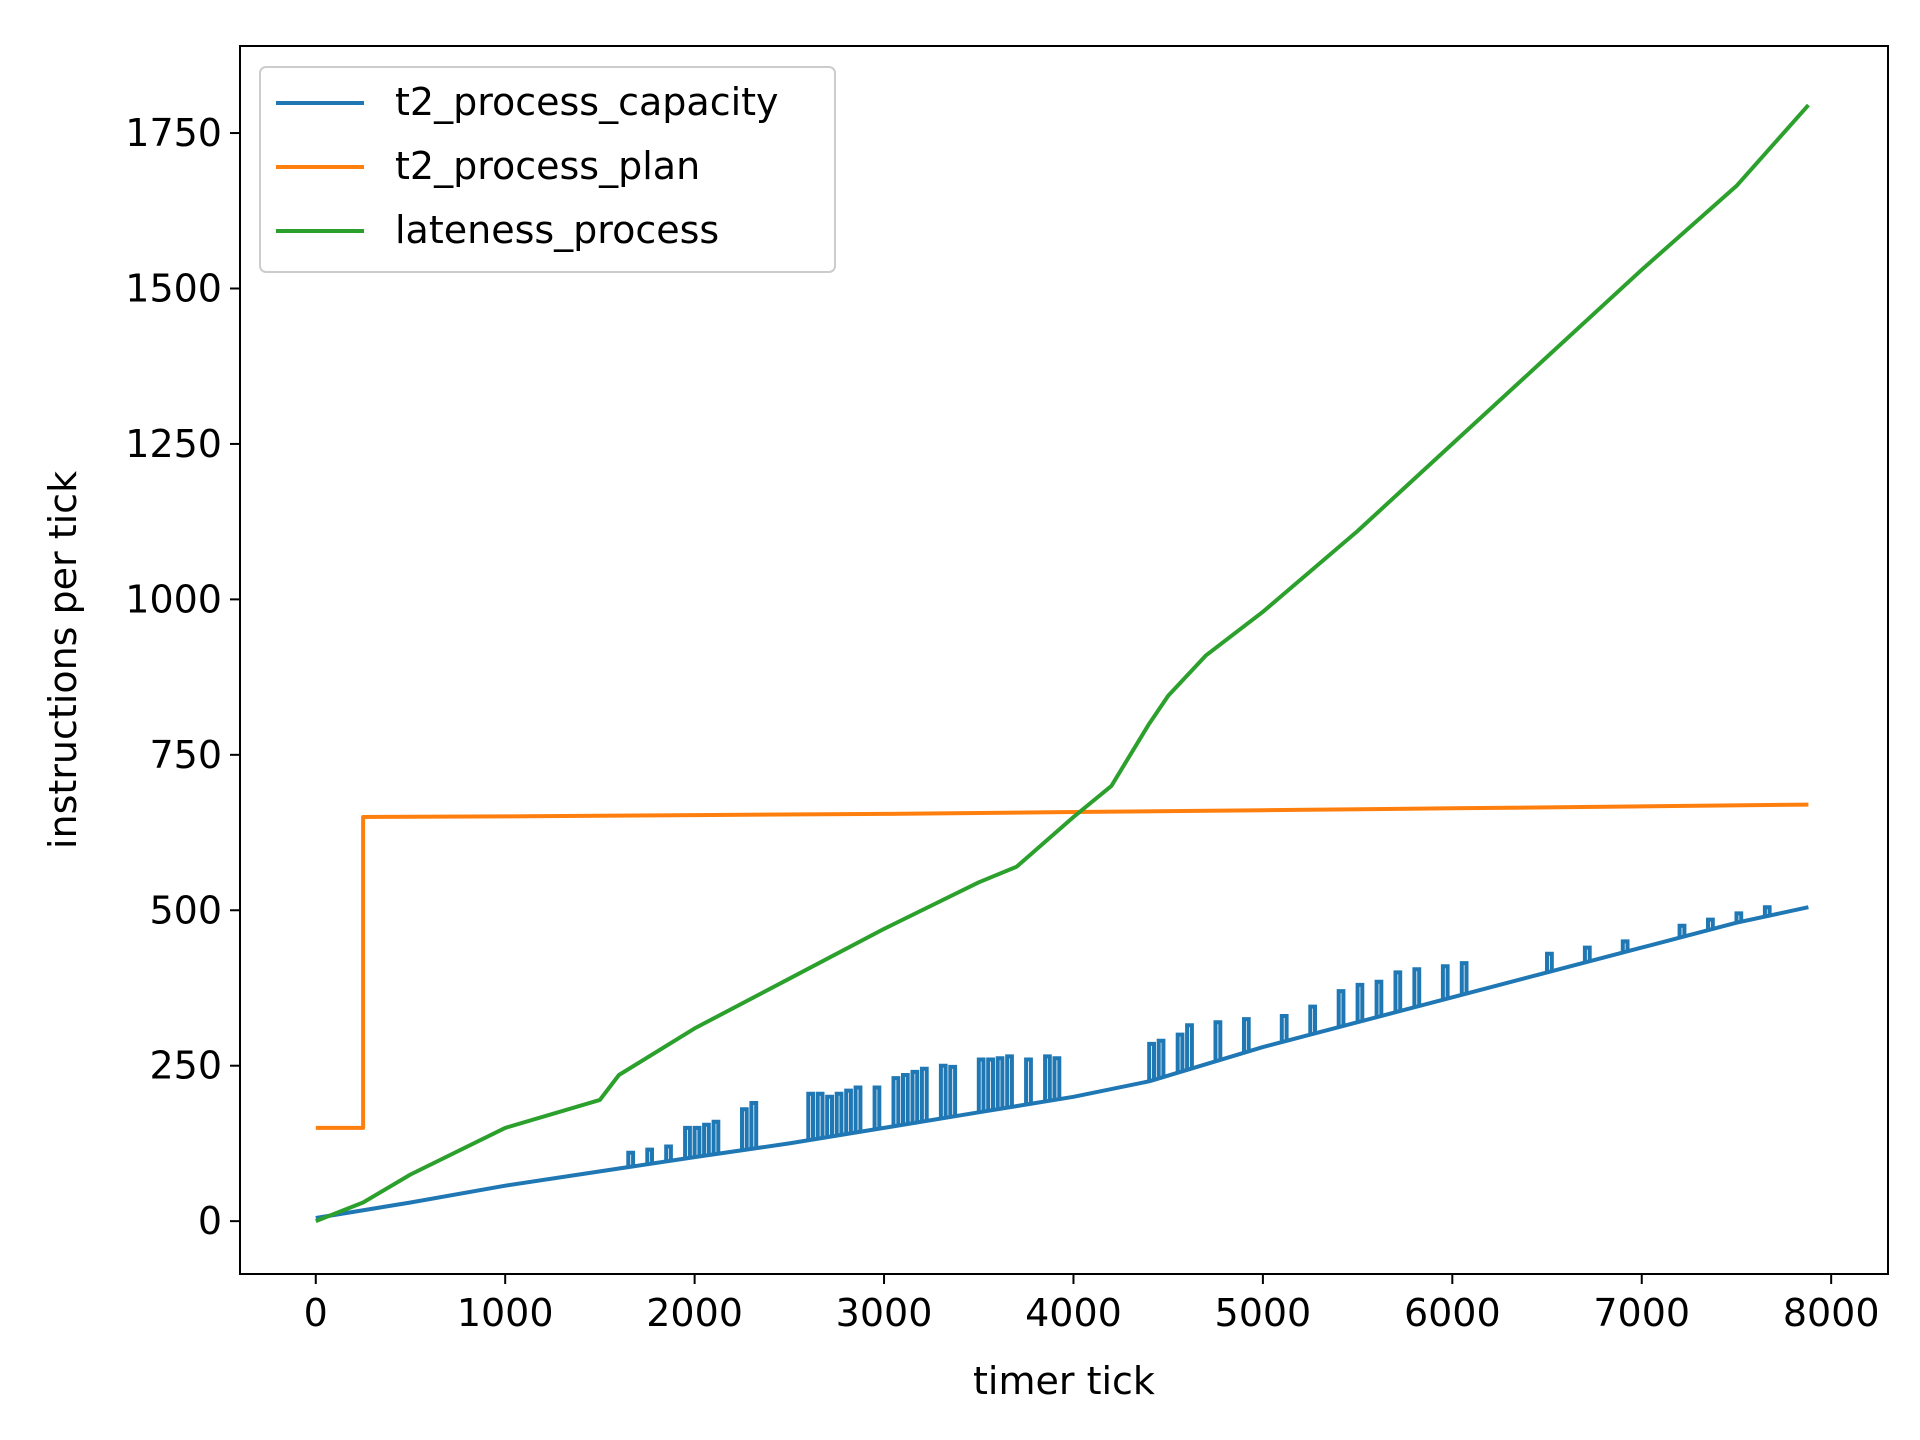 This screenshot has height=1440, width=1920. What do you see at coordinates (185, 755) in the screenshot?
I see `y-tick-label: 750` at bounding box center [185, 755].